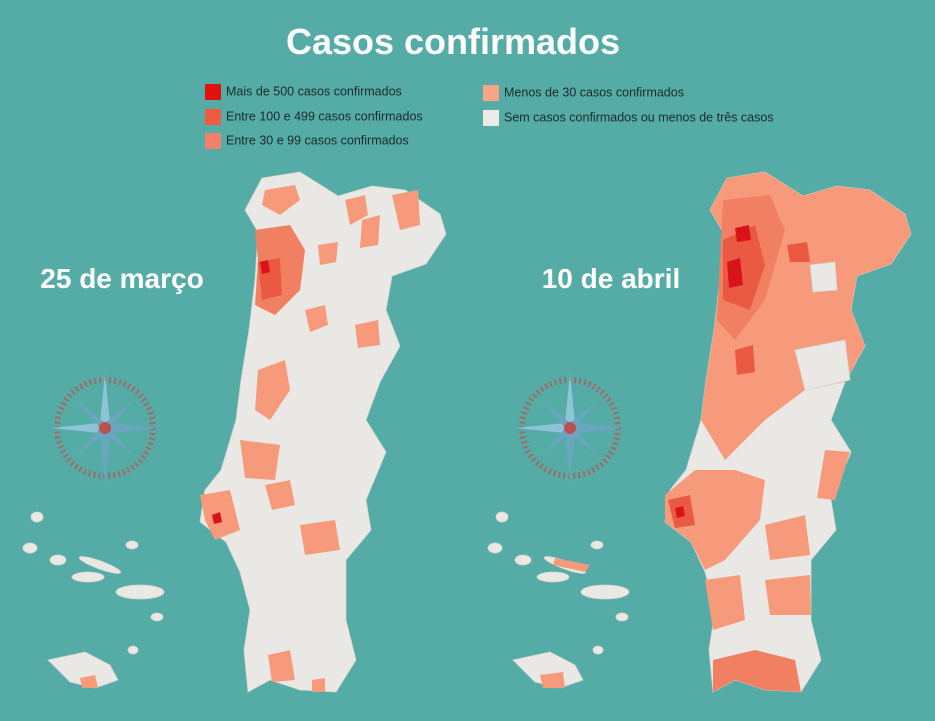  What do you see at coordinates (314, 91) in the screenshot?
I see `legend-label: Mais de 500 casos confirmados` at bounding box center [314, 91].